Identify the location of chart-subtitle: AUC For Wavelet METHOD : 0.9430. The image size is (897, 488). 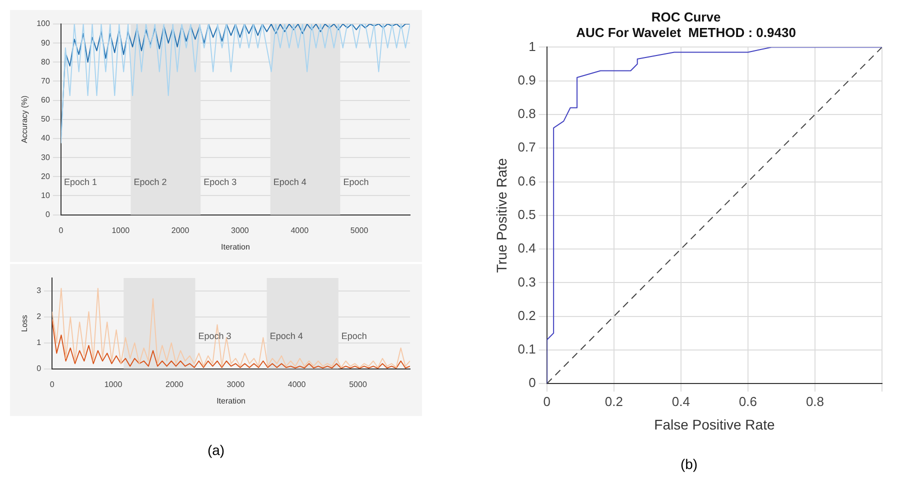
(686, 32).